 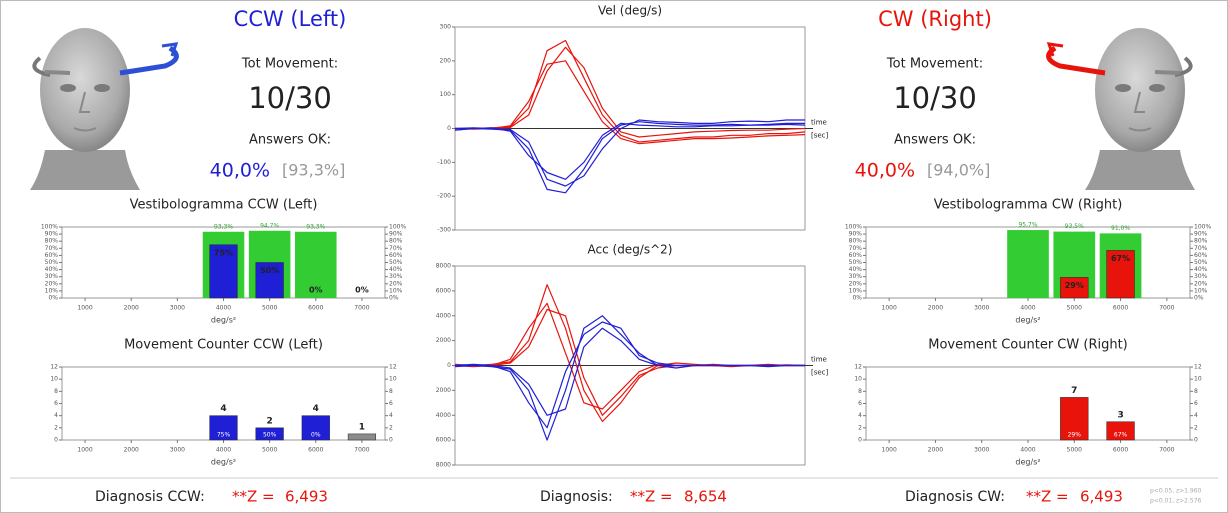 I want to click on inner-label: 75%, so click(x=224, y=435).